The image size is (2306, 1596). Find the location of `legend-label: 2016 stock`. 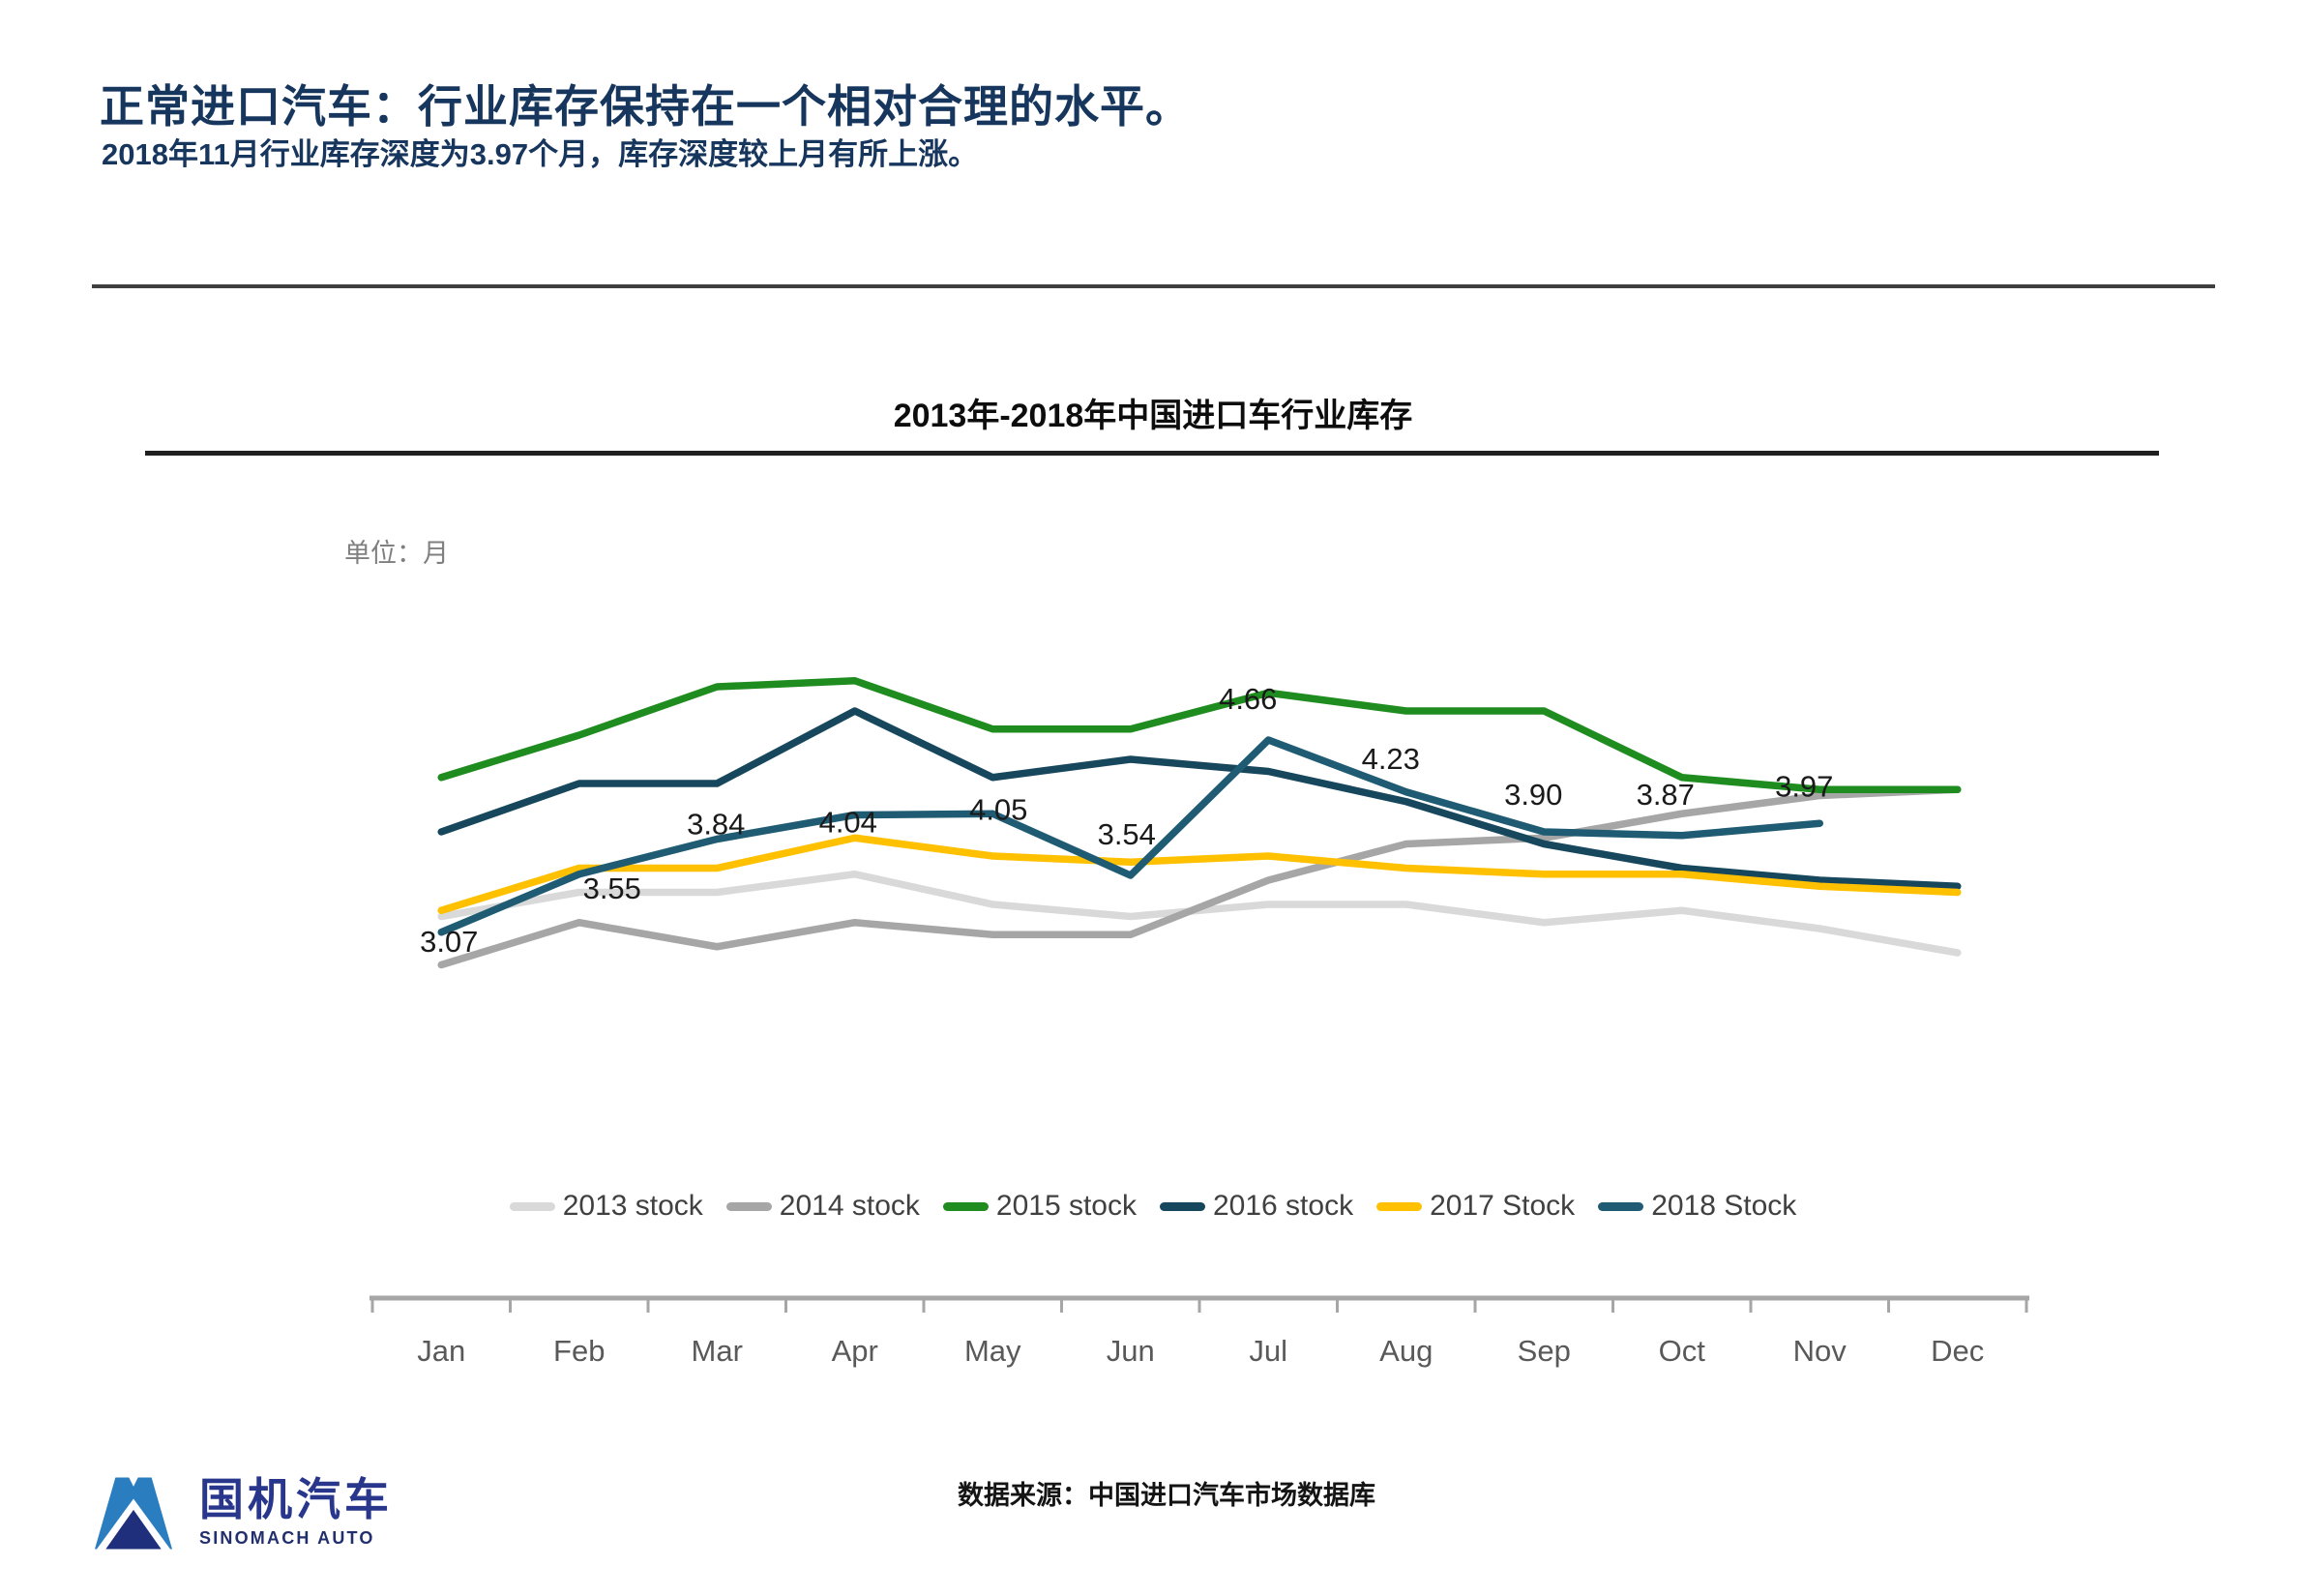

legend-label: 2016 stock is located at coordinates (1283, 1206).